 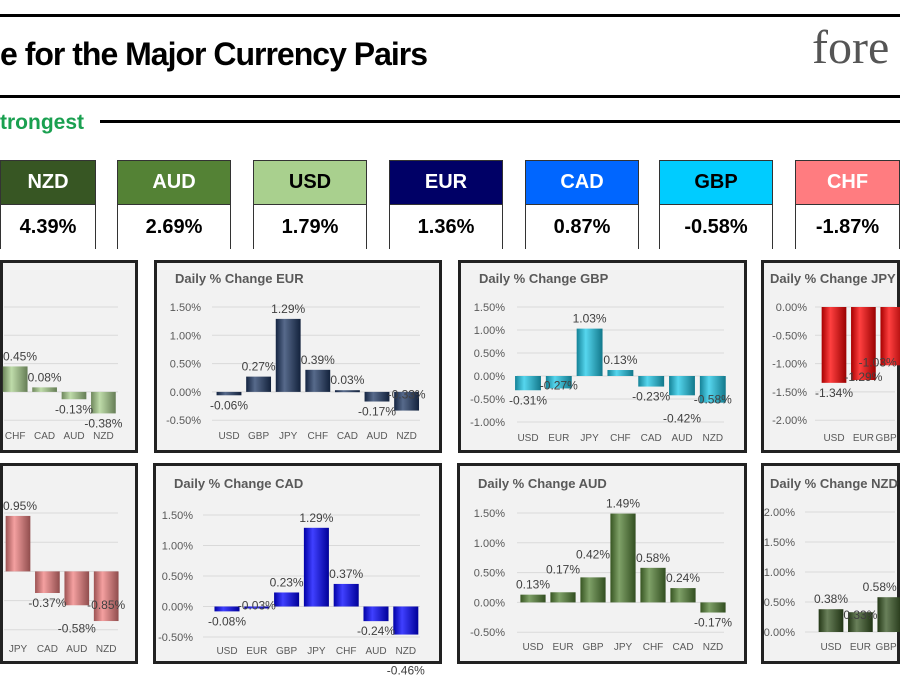 I want to click on strength-value-cell: 0.87%, so click(x=582, y=227).